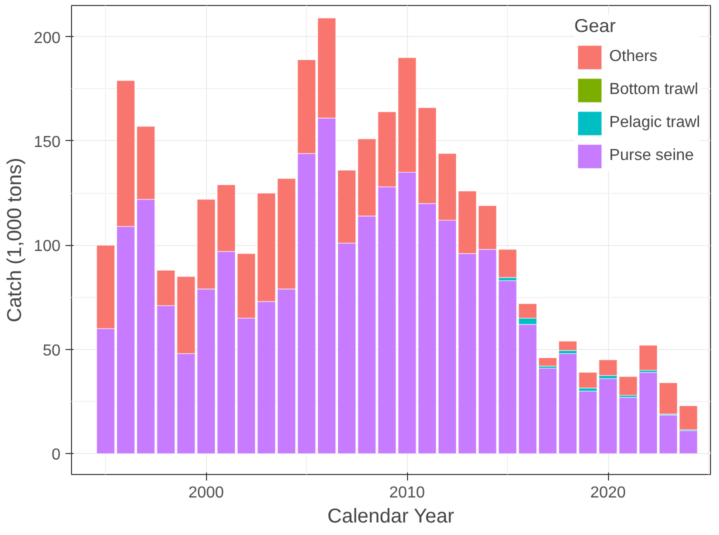 Image resolution: width=719 pixels, height=535 pixels. I want to click on y-tick-label: 200, so click(47, 38).